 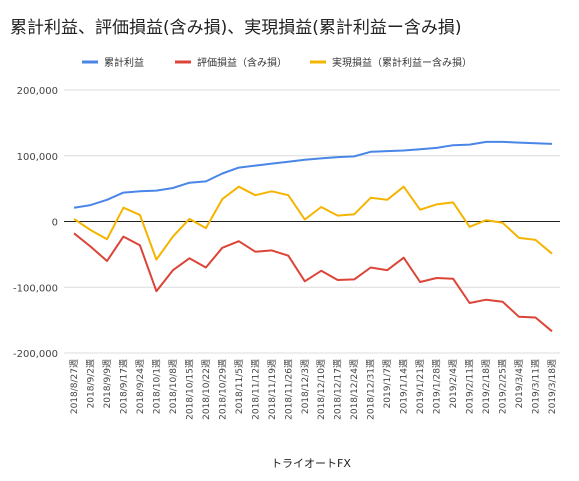 What do you see at coordinates (311, 463) in the screenshot?
I see `x-axis-label: トライオートFX` at bounding box center [311, 463].